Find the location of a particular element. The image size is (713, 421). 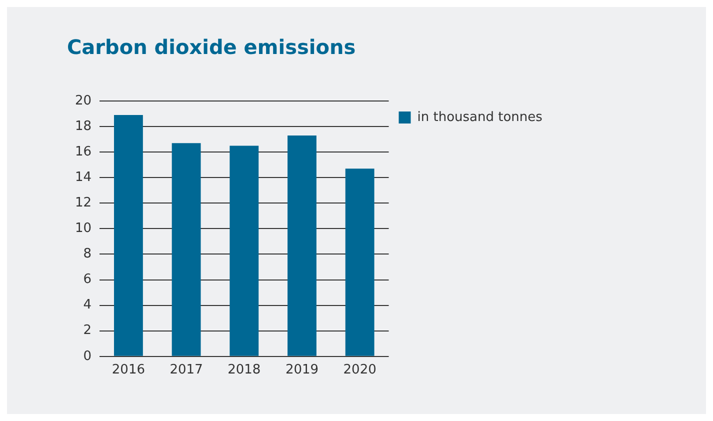

legend-label: in thousand tonnes is located at coordinates (480, 117).